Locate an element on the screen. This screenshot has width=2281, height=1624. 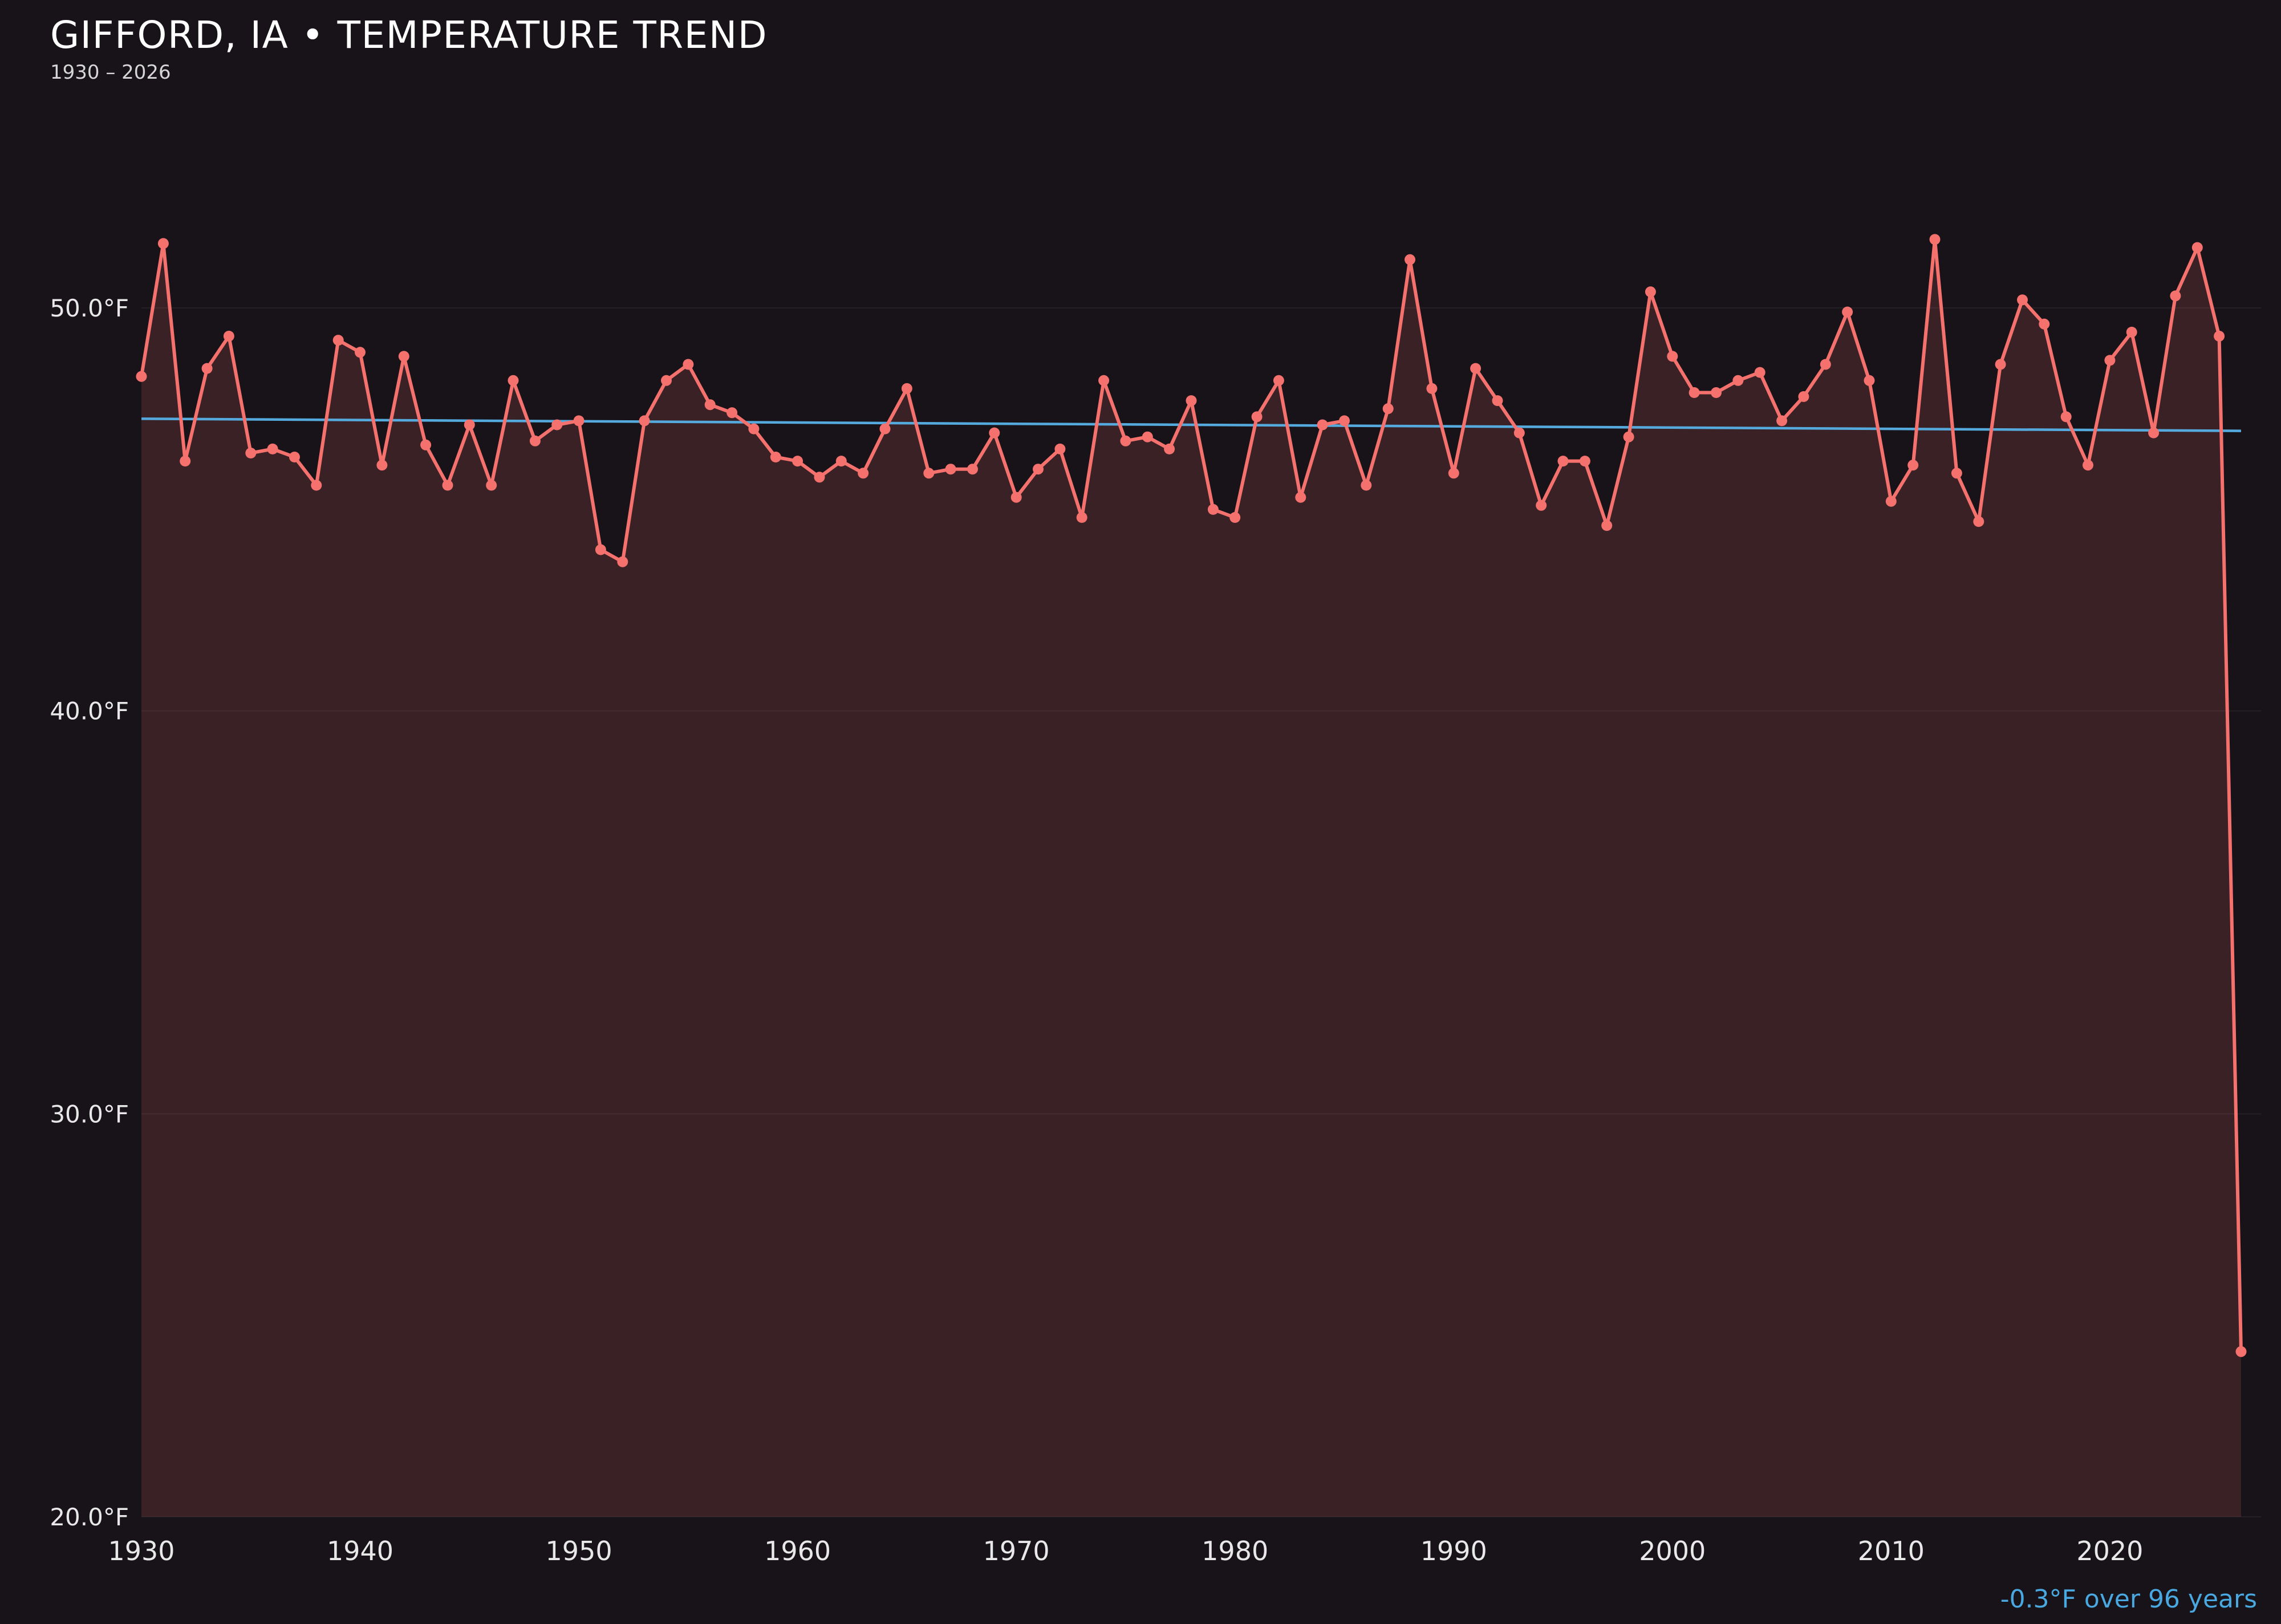
y-tick-label: 40.0°F is located at coordinates (89, 711).